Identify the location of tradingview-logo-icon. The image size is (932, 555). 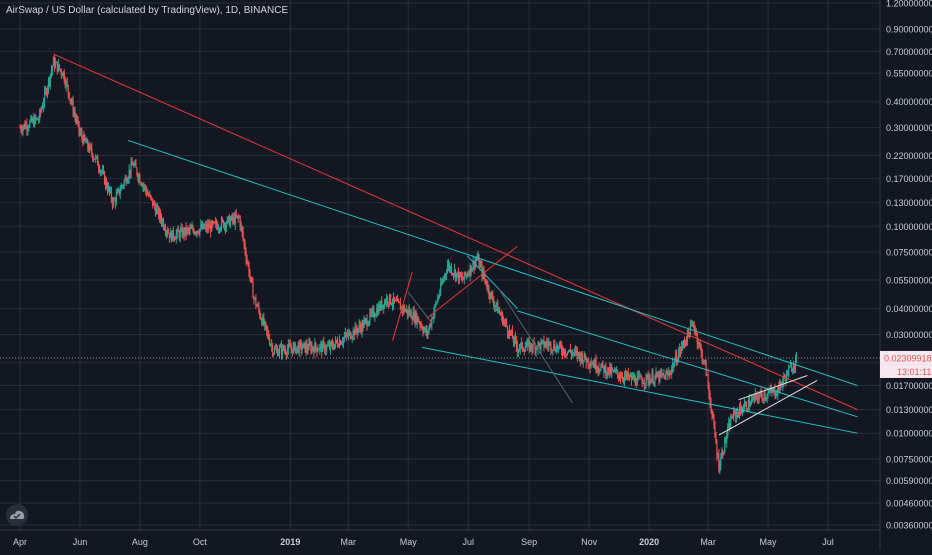
(17, 515).